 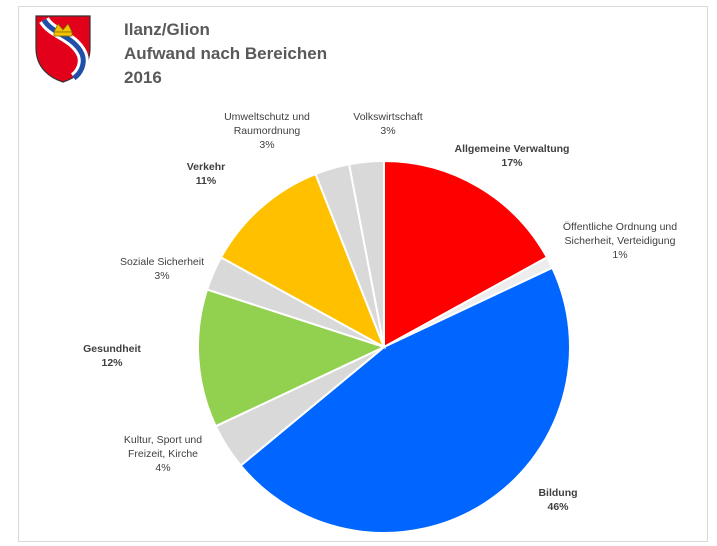 I want to click on slice-label-allgemeine-verwaltung: Allgemeine Verwaltung 17%, so click(x=512, y=156).